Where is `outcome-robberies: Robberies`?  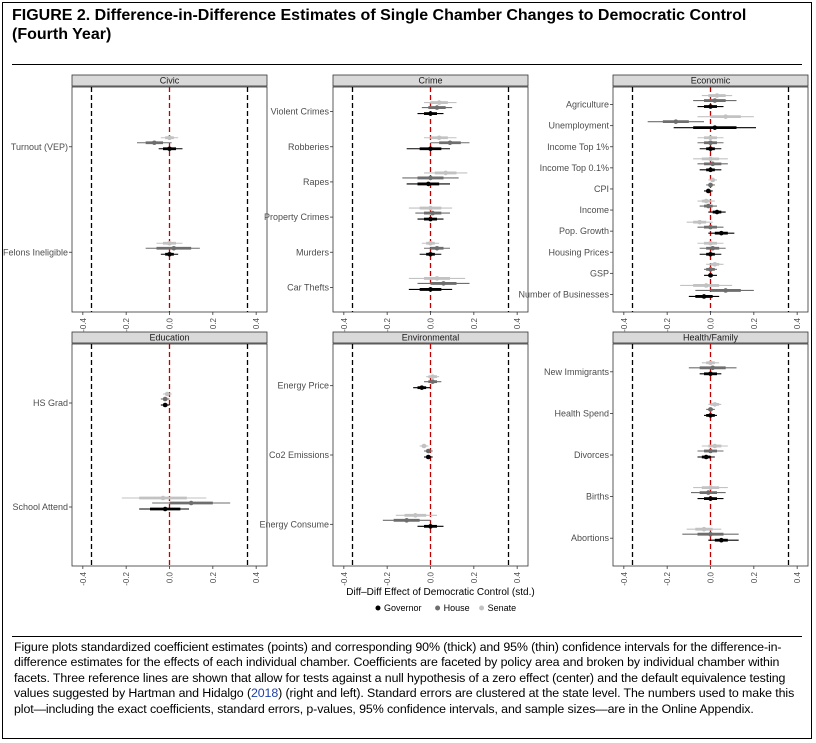 outcome-robberies: Robberies is located at coordinates (379, 143).